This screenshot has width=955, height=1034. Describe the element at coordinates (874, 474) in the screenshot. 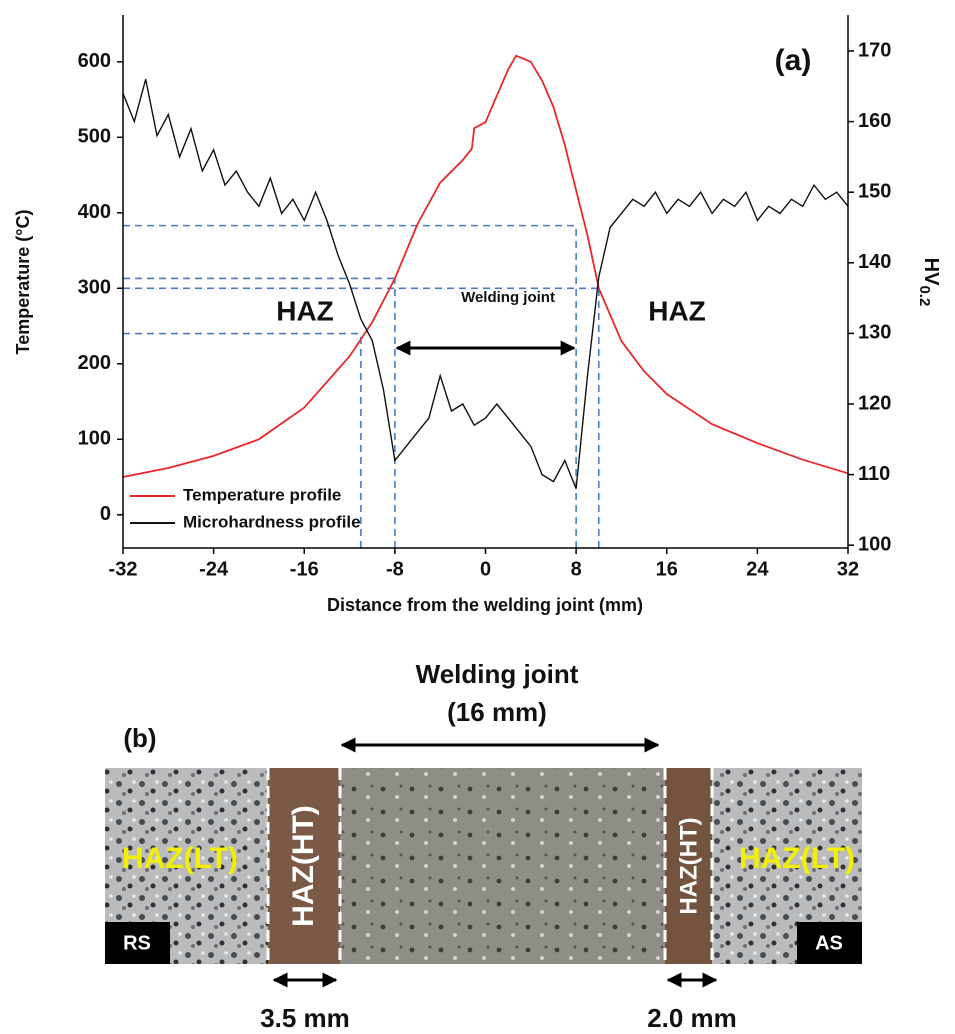

I see `y2-tick-label: 110` at that location.